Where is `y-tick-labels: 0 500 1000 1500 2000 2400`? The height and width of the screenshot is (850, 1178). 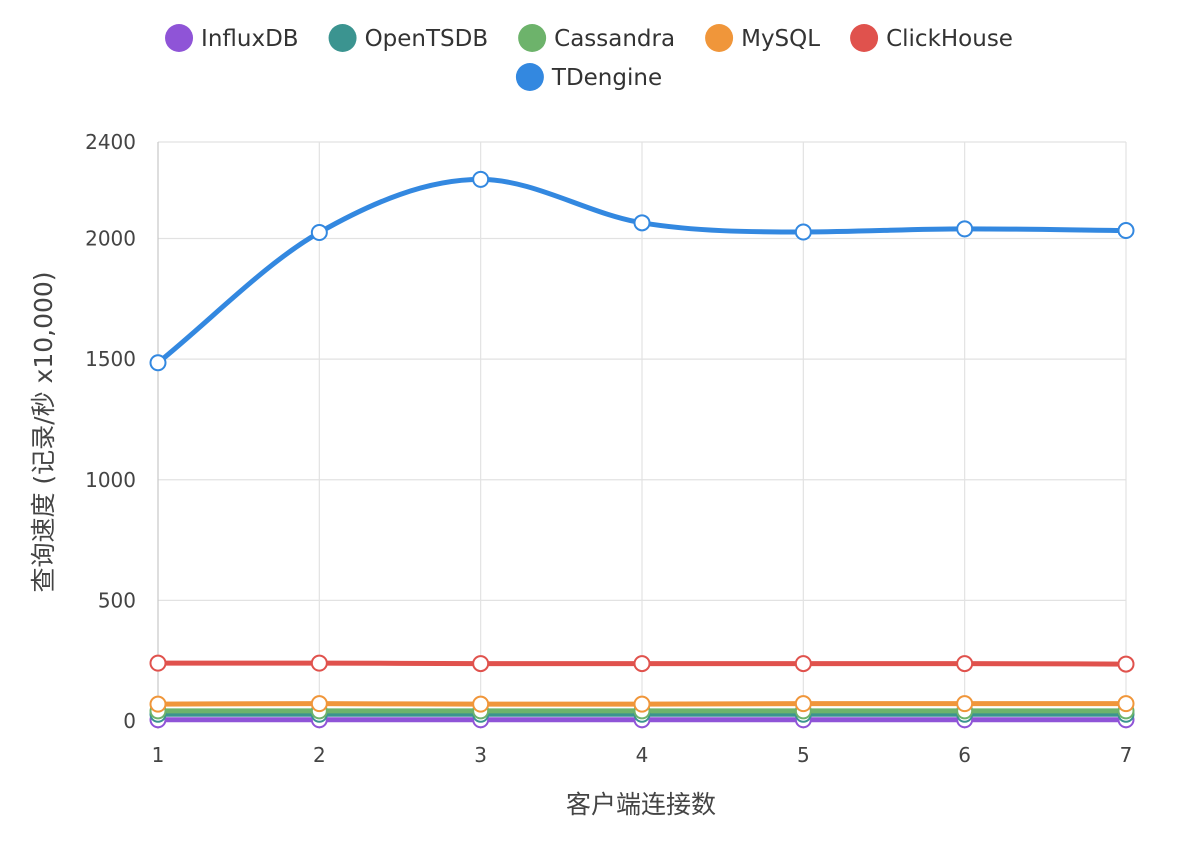 y-tick-labels: 0 500 1000 1500 2000 2400 is located at coordinates (110, 431).